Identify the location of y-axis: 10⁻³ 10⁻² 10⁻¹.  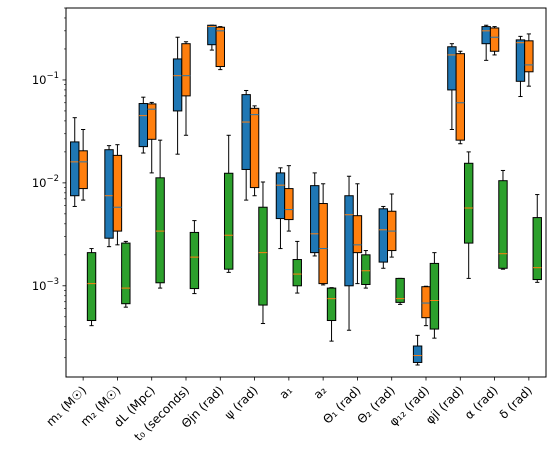
(49, 183).